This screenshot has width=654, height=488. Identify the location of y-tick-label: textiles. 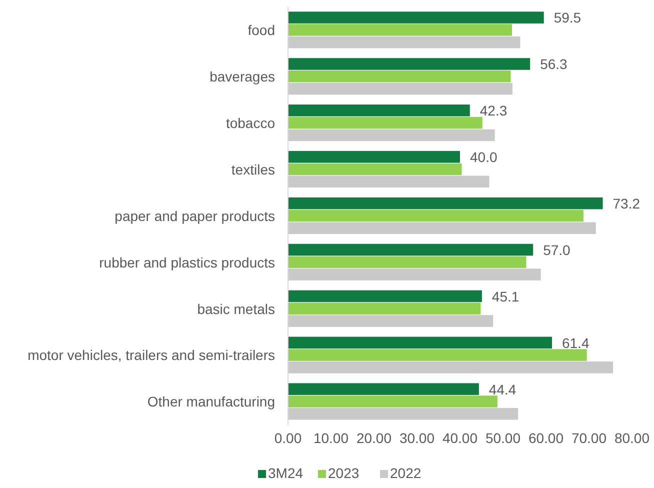
(253, 169).